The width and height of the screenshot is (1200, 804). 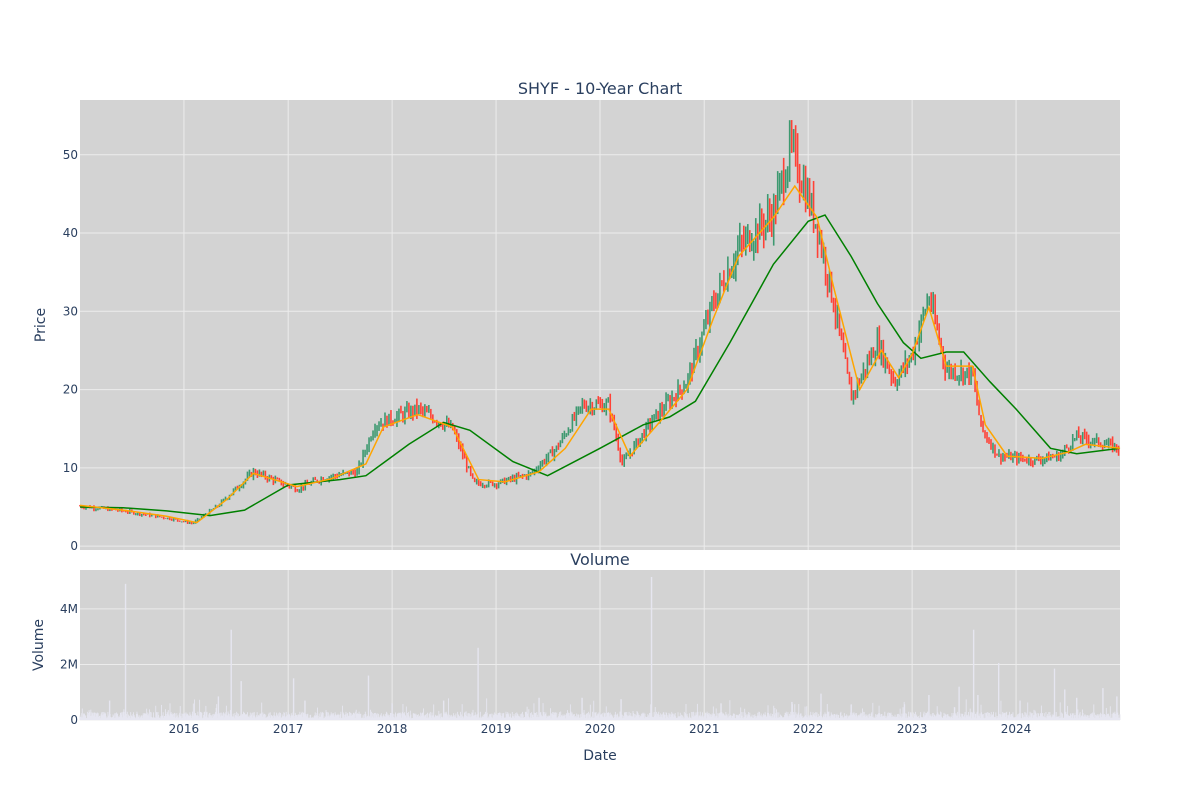 What do you see at coordinates (70, 233) in the screenshot?
I see `price-y-tick-label: 40` at bounding box center [70, 233].